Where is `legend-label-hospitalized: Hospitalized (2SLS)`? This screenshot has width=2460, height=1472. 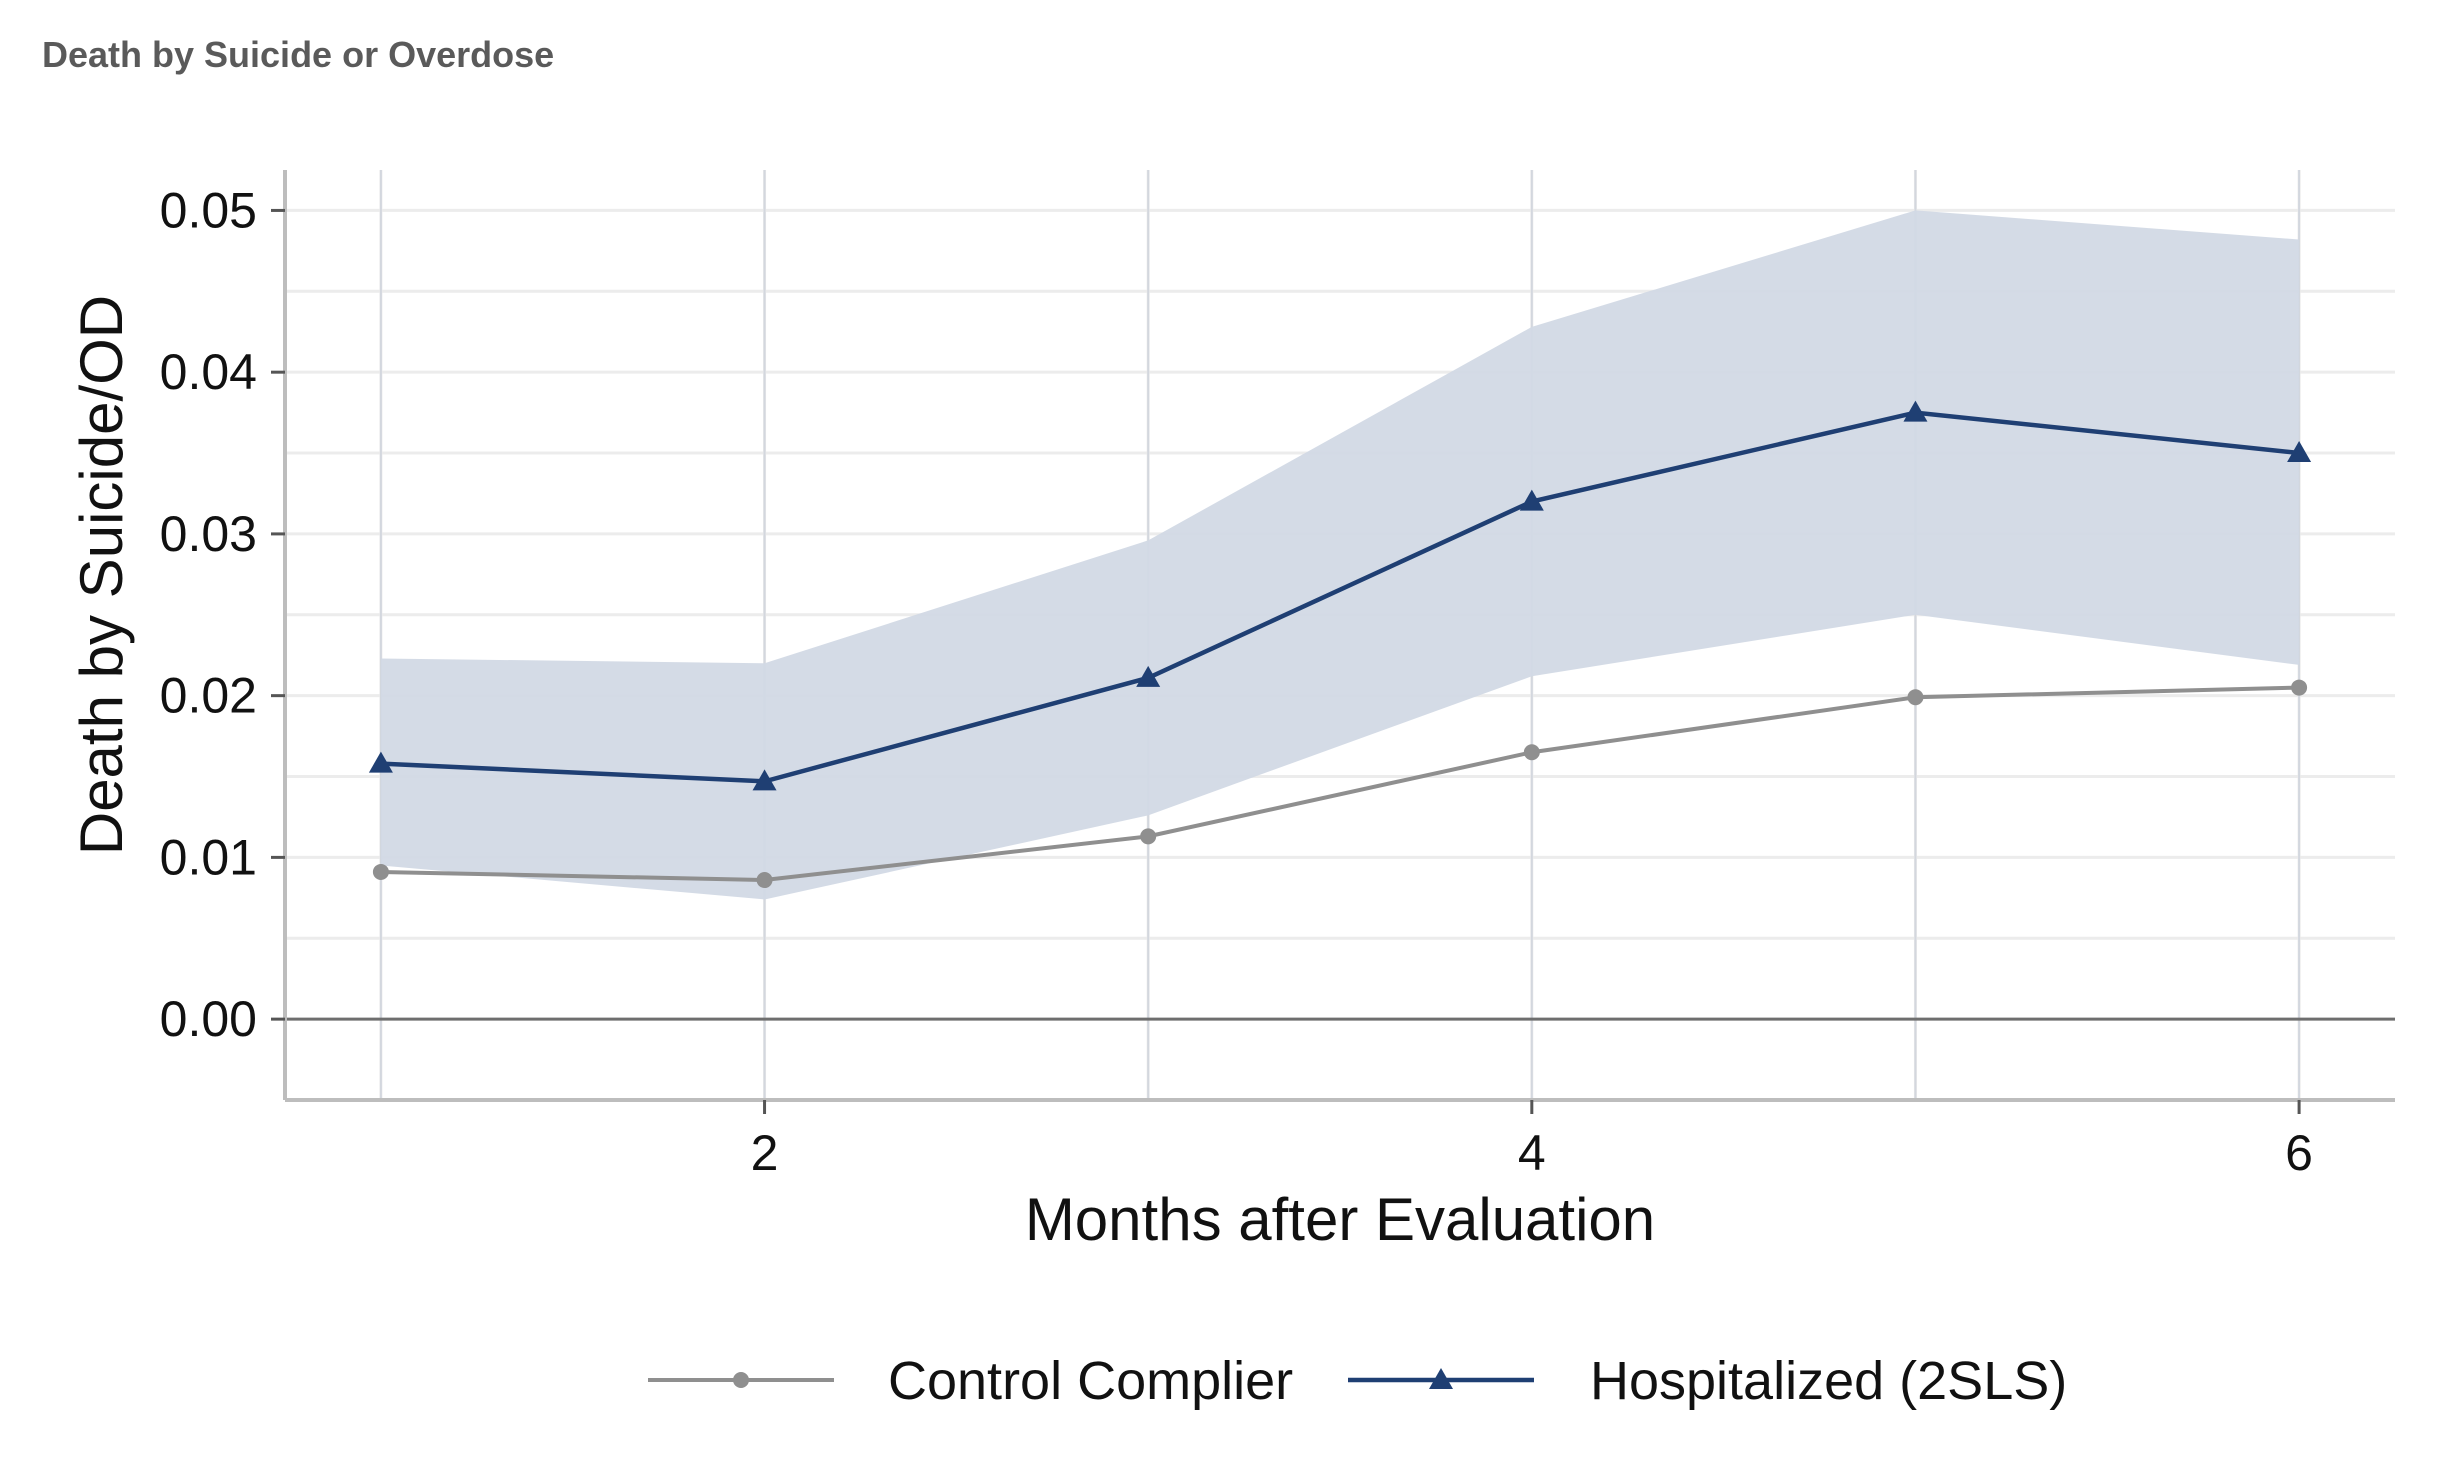 legend-label-hospitalized: Hospitalized (2SLS) is located at coordinates (1828, 1381).